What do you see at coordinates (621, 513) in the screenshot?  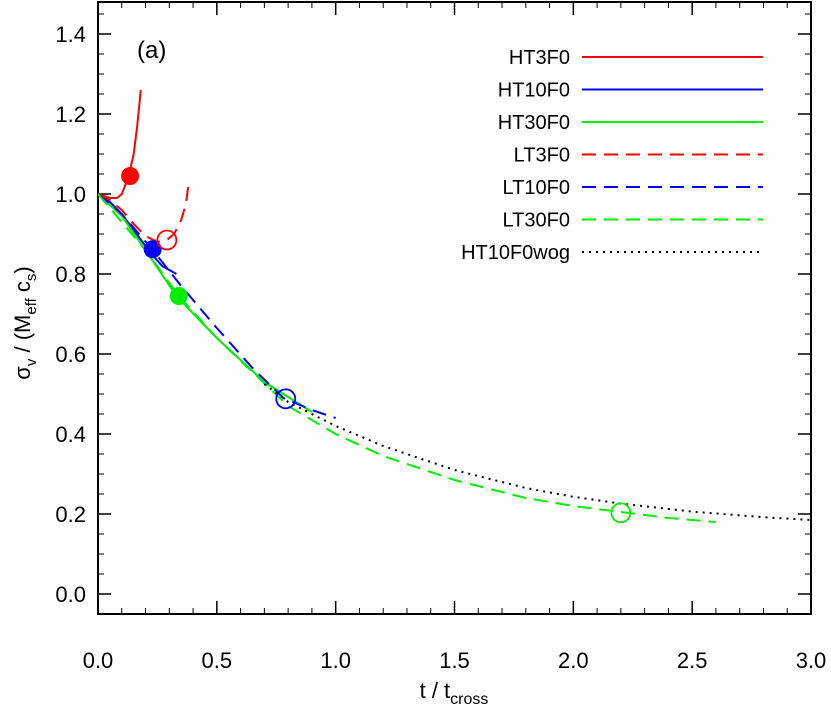 I see `marker-LT30F0` at bounding box center [621, 513].